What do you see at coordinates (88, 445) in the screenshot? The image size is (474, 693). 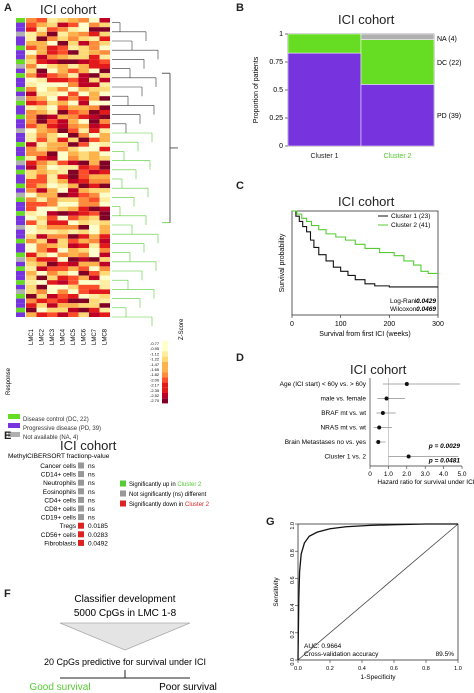 I see `panel-e-title: ICI cohort` at bounding box center [88, 445].